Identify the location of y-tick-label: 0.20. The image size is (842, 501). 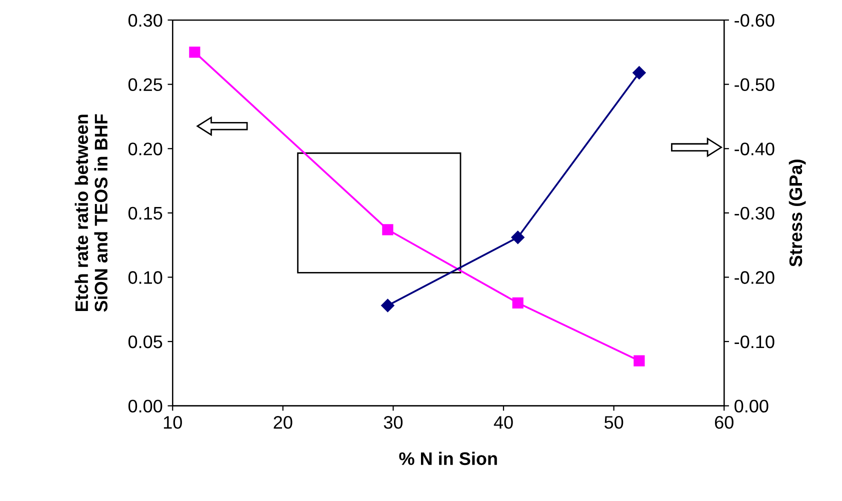
(145, 149).